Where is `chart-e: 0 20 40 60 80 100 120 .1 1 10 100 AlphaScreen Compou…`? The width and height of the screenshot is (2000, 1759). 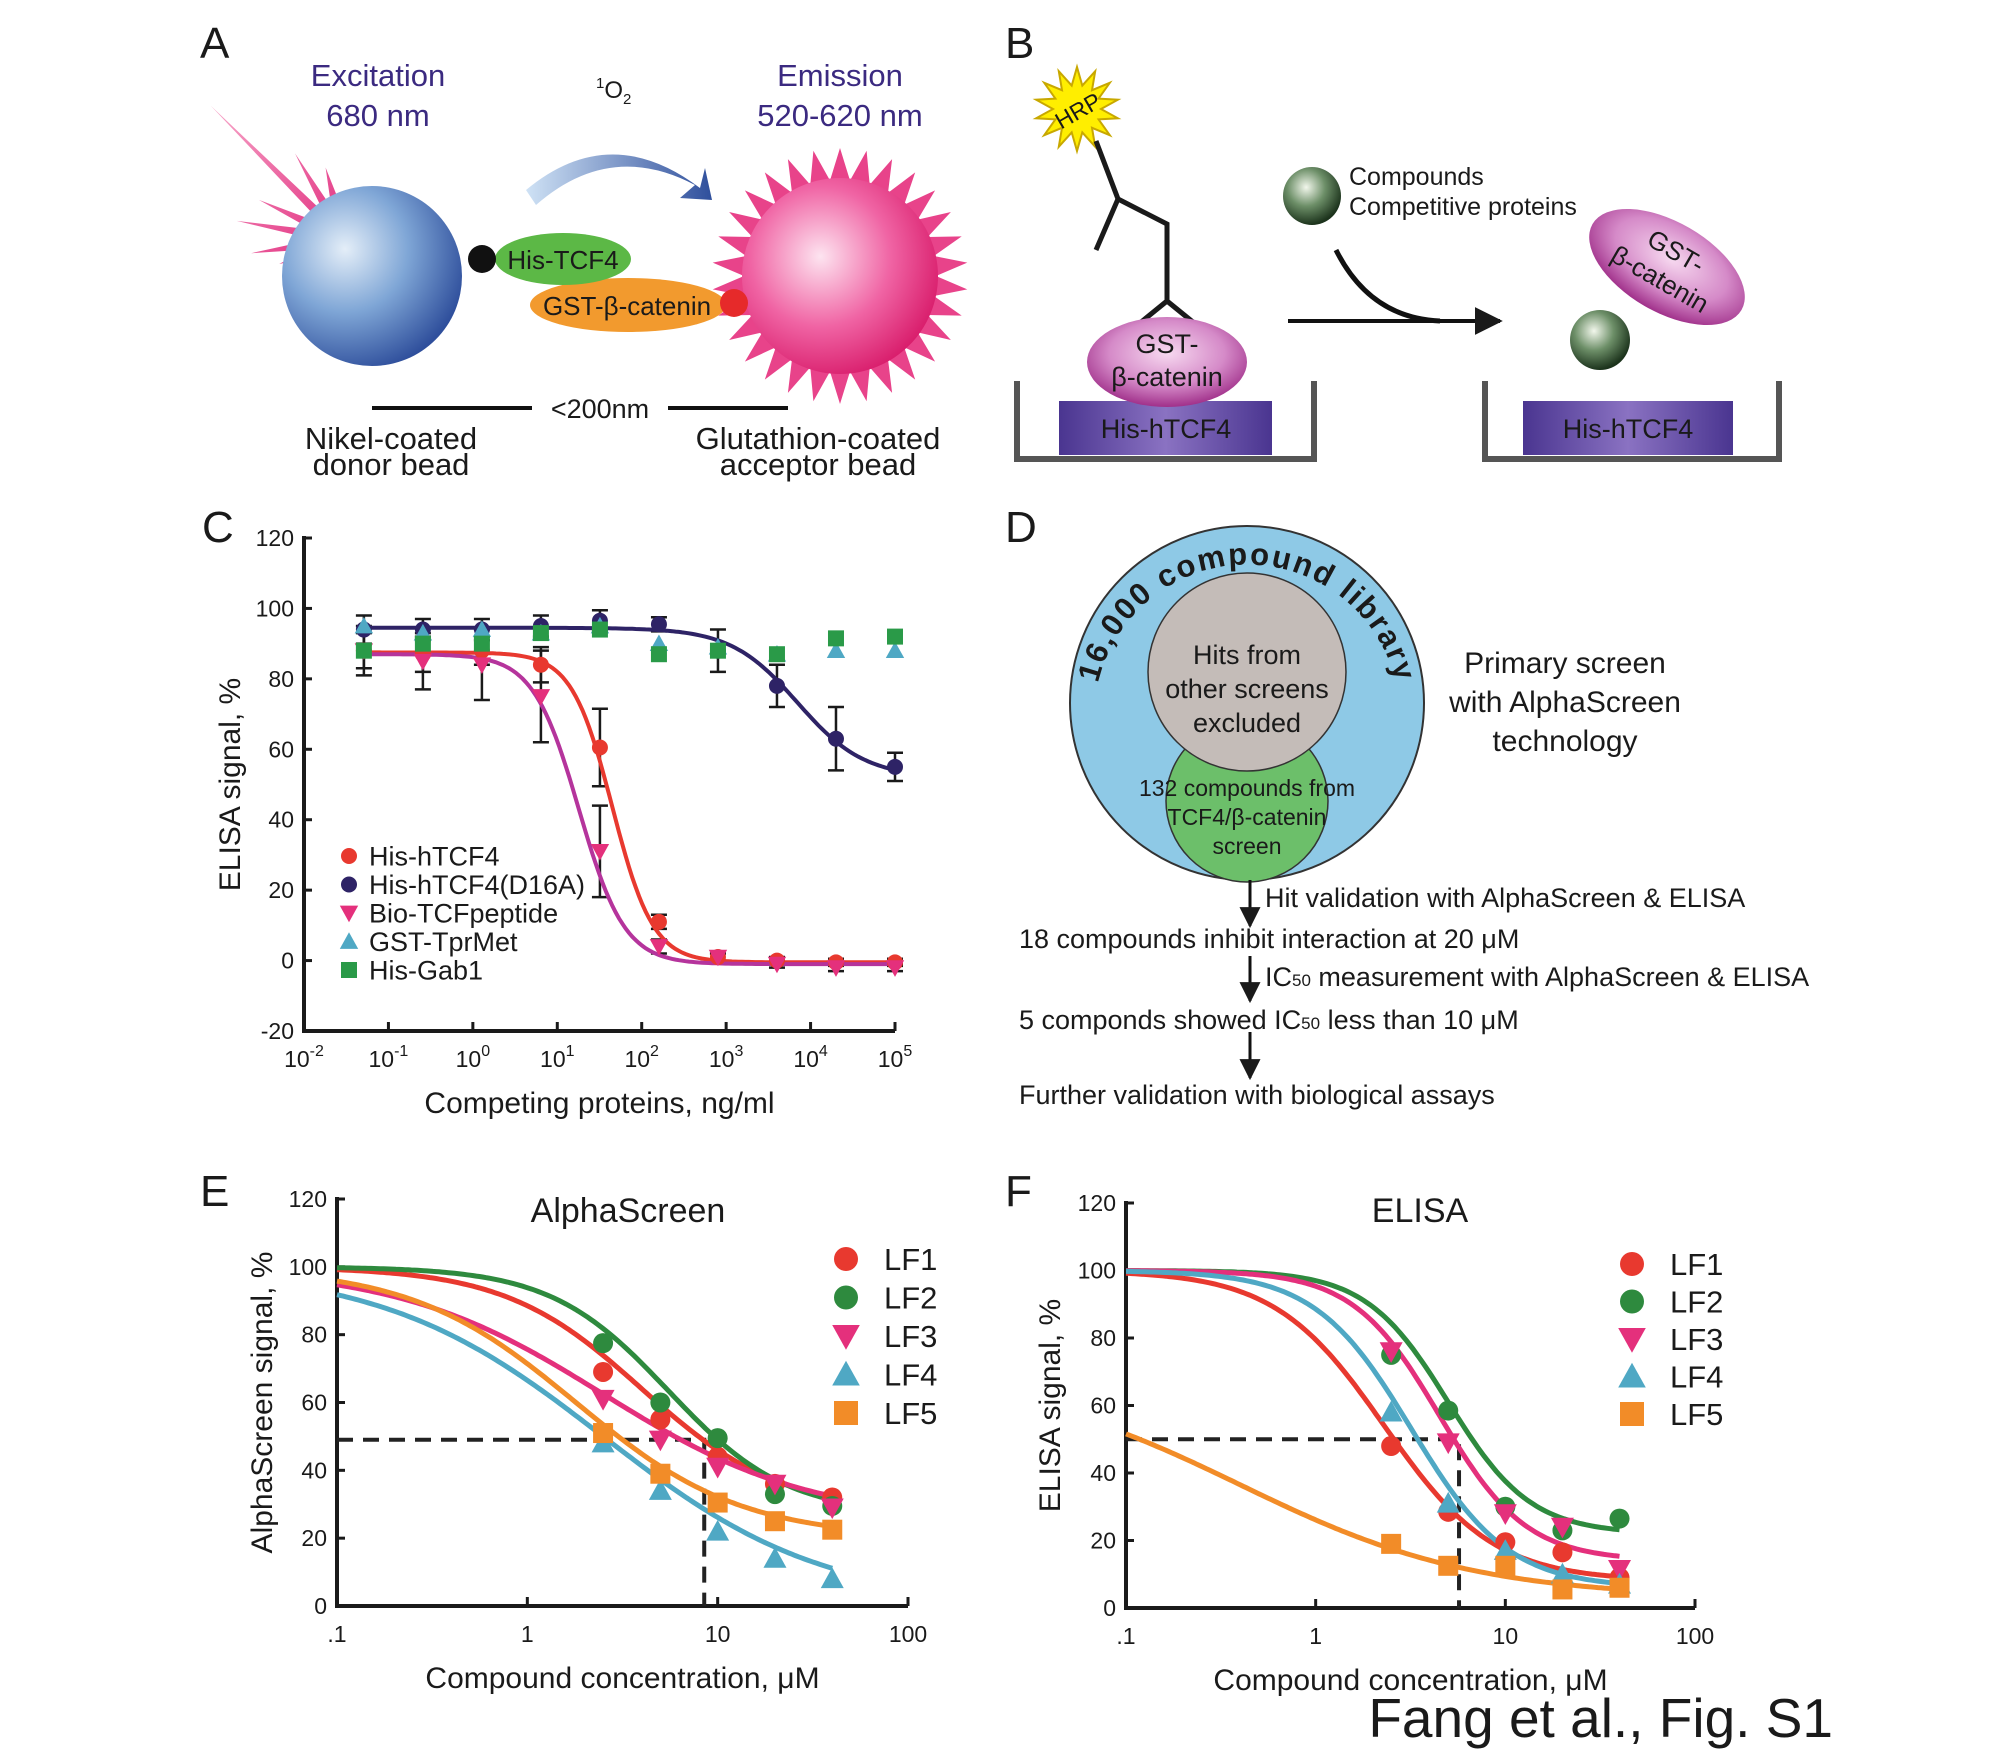
chart-e: 0 20 40 60 80 100 120 .1 1 10 100 AlphaScreen Compou… is located at coordinates (591, 1440).